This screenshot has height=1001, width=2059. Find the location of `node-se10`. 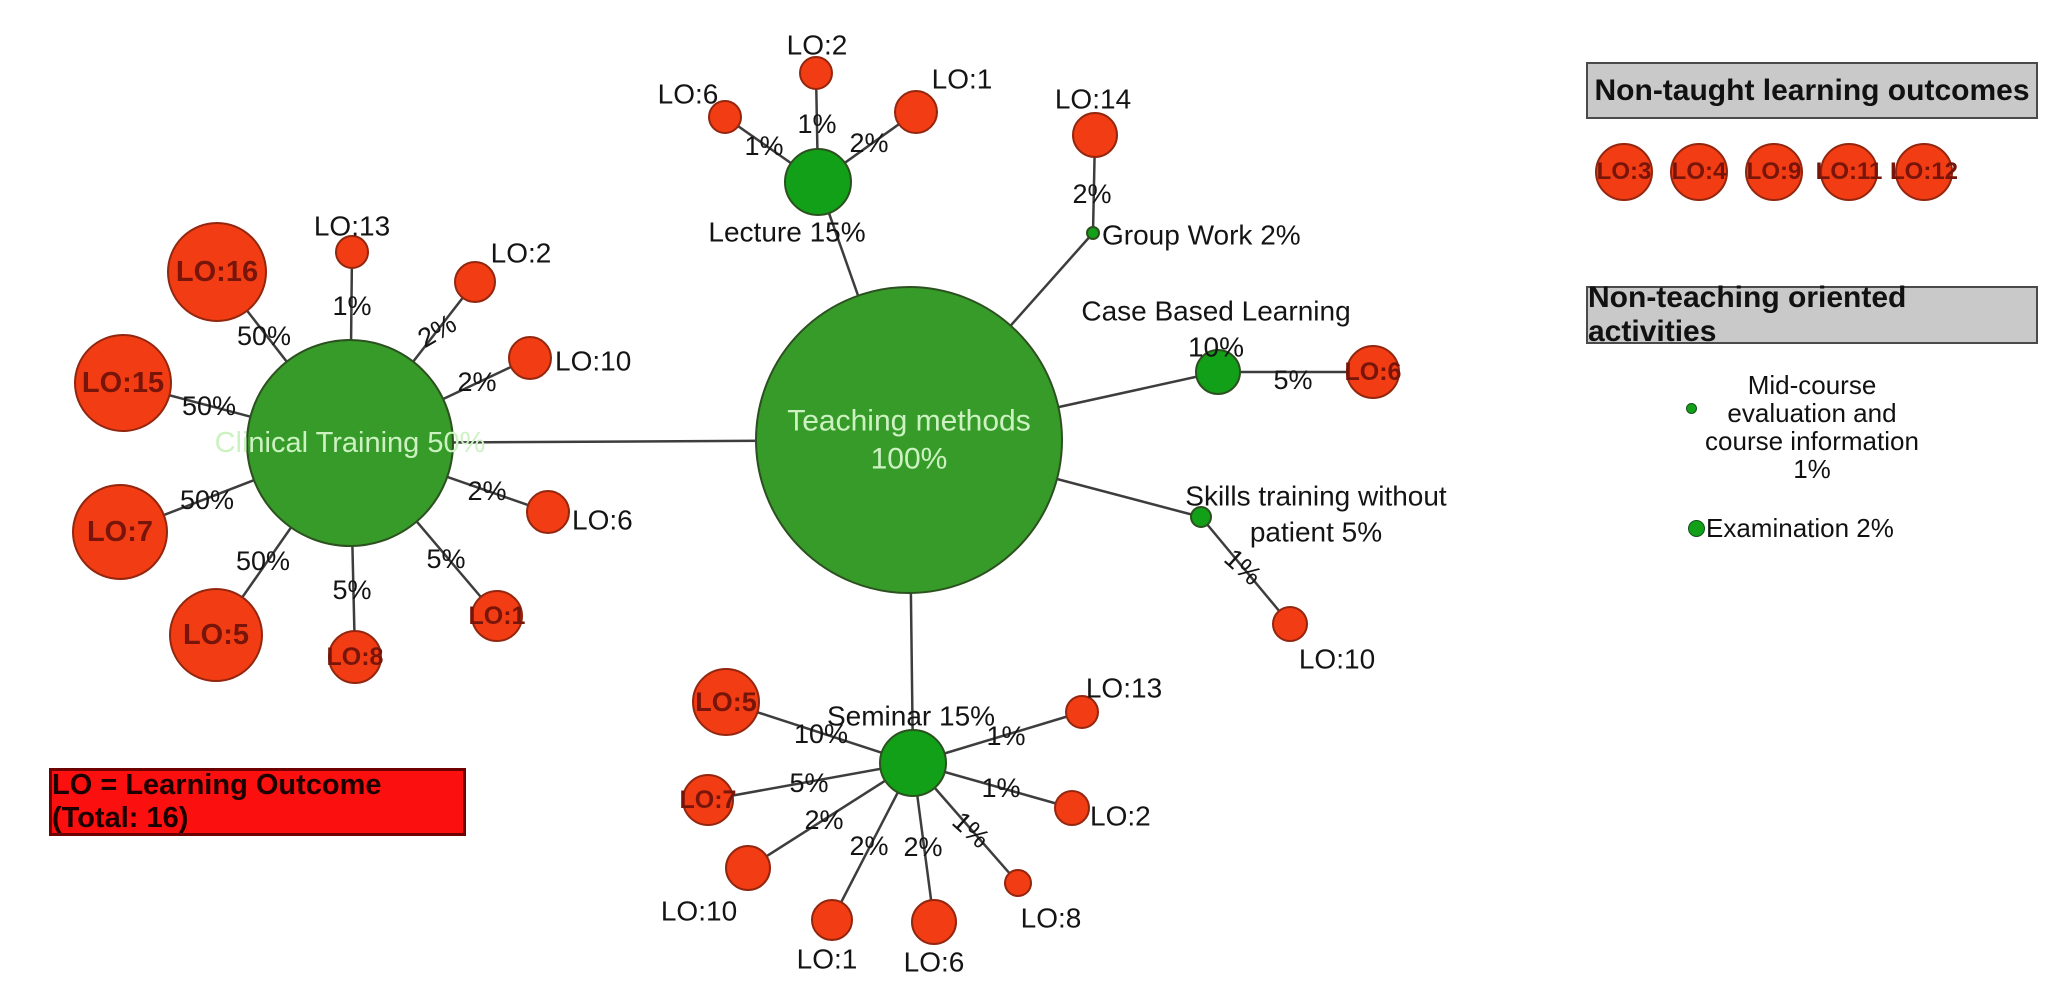

node-se10 is located at coordinates (748, 868).